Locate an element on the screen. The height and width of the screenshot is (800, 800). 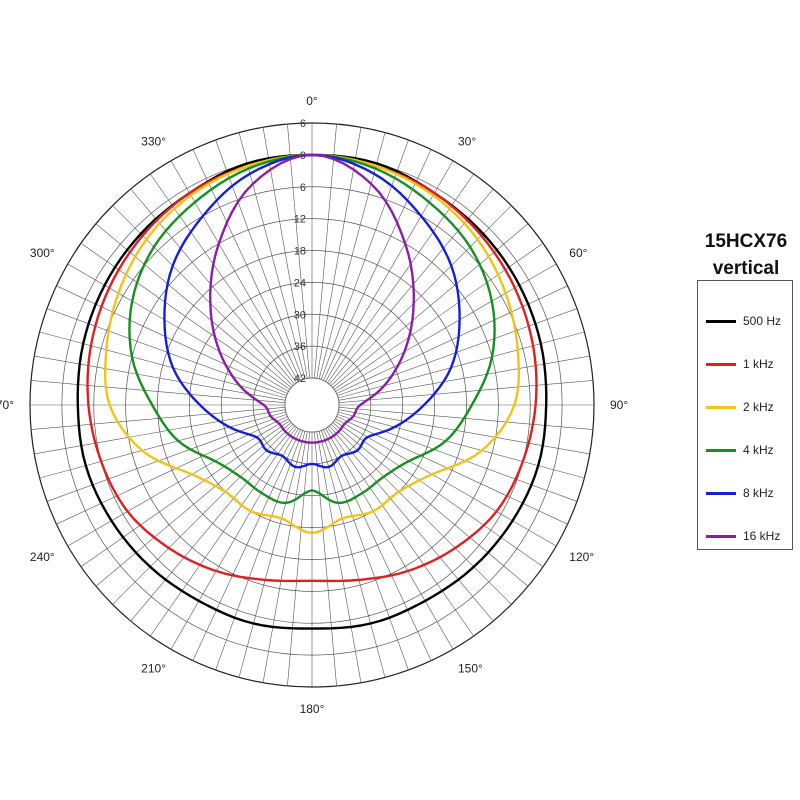
chart-title-block: 15HCX76 vertical is located at coordinates (745, 255).